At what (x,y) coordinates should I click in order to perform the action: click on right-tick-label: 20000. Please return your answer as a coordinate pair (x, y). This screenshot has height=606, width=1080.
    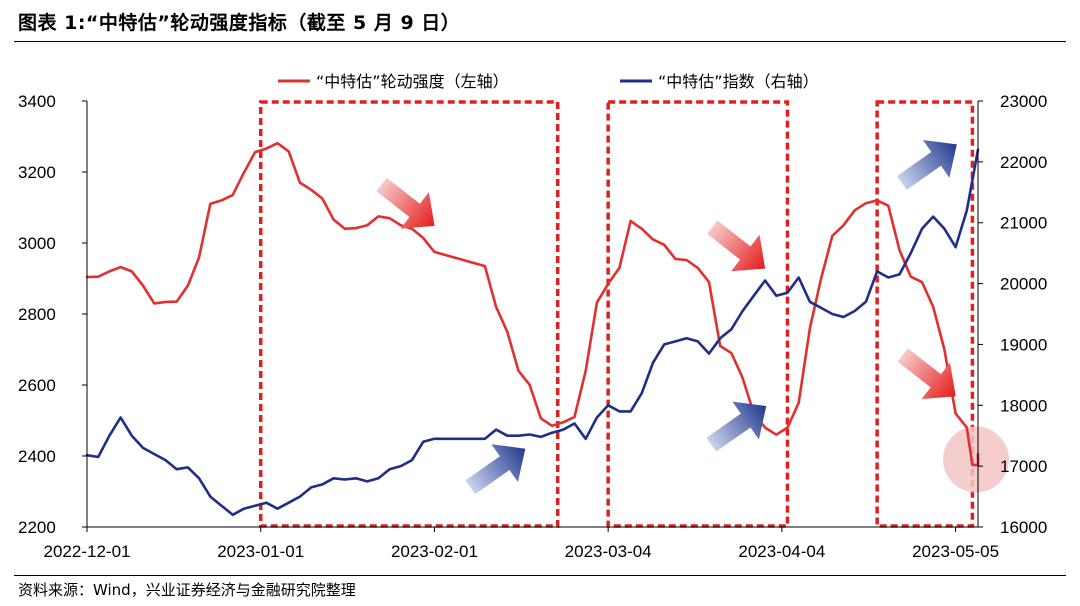
    Looking at the image, I should click on (1023, 284).